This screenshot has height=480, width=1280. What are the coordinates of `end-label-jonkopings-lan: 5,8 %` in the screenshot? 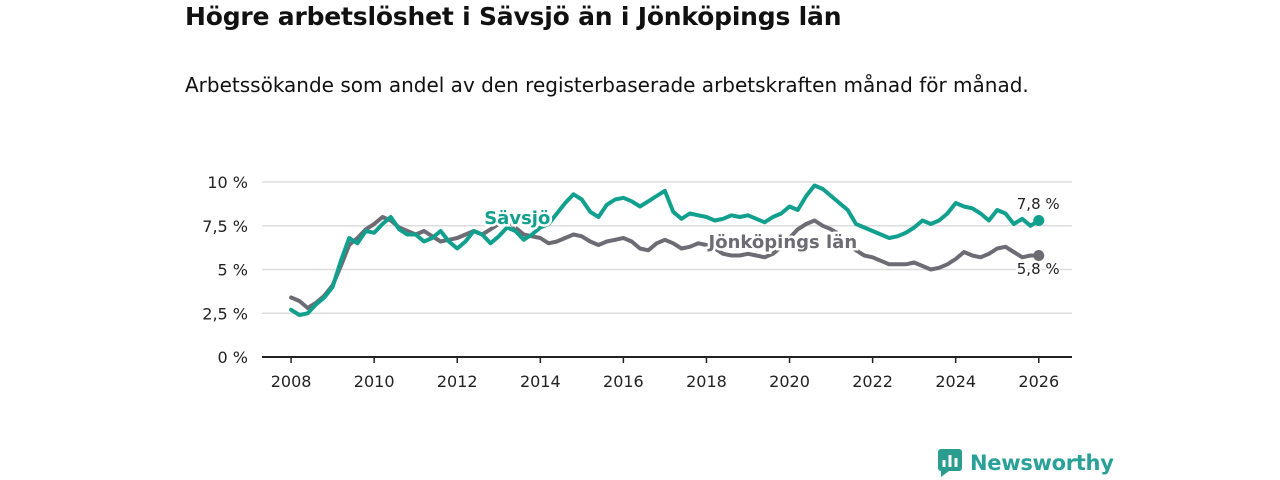 It's located at (1038, 269).